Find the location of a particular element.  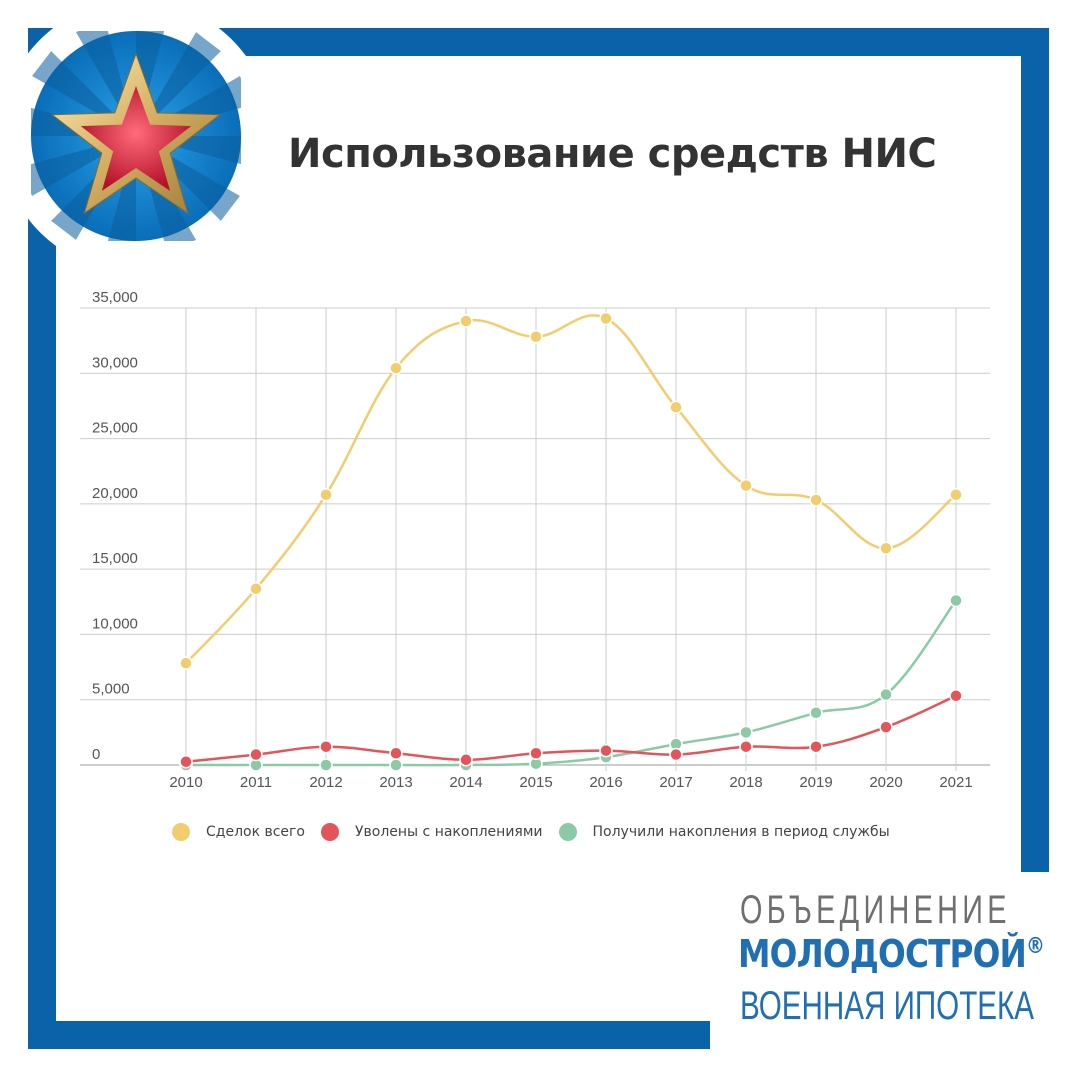

x-tick-label: 2016 is located at coordinates (605, 782).